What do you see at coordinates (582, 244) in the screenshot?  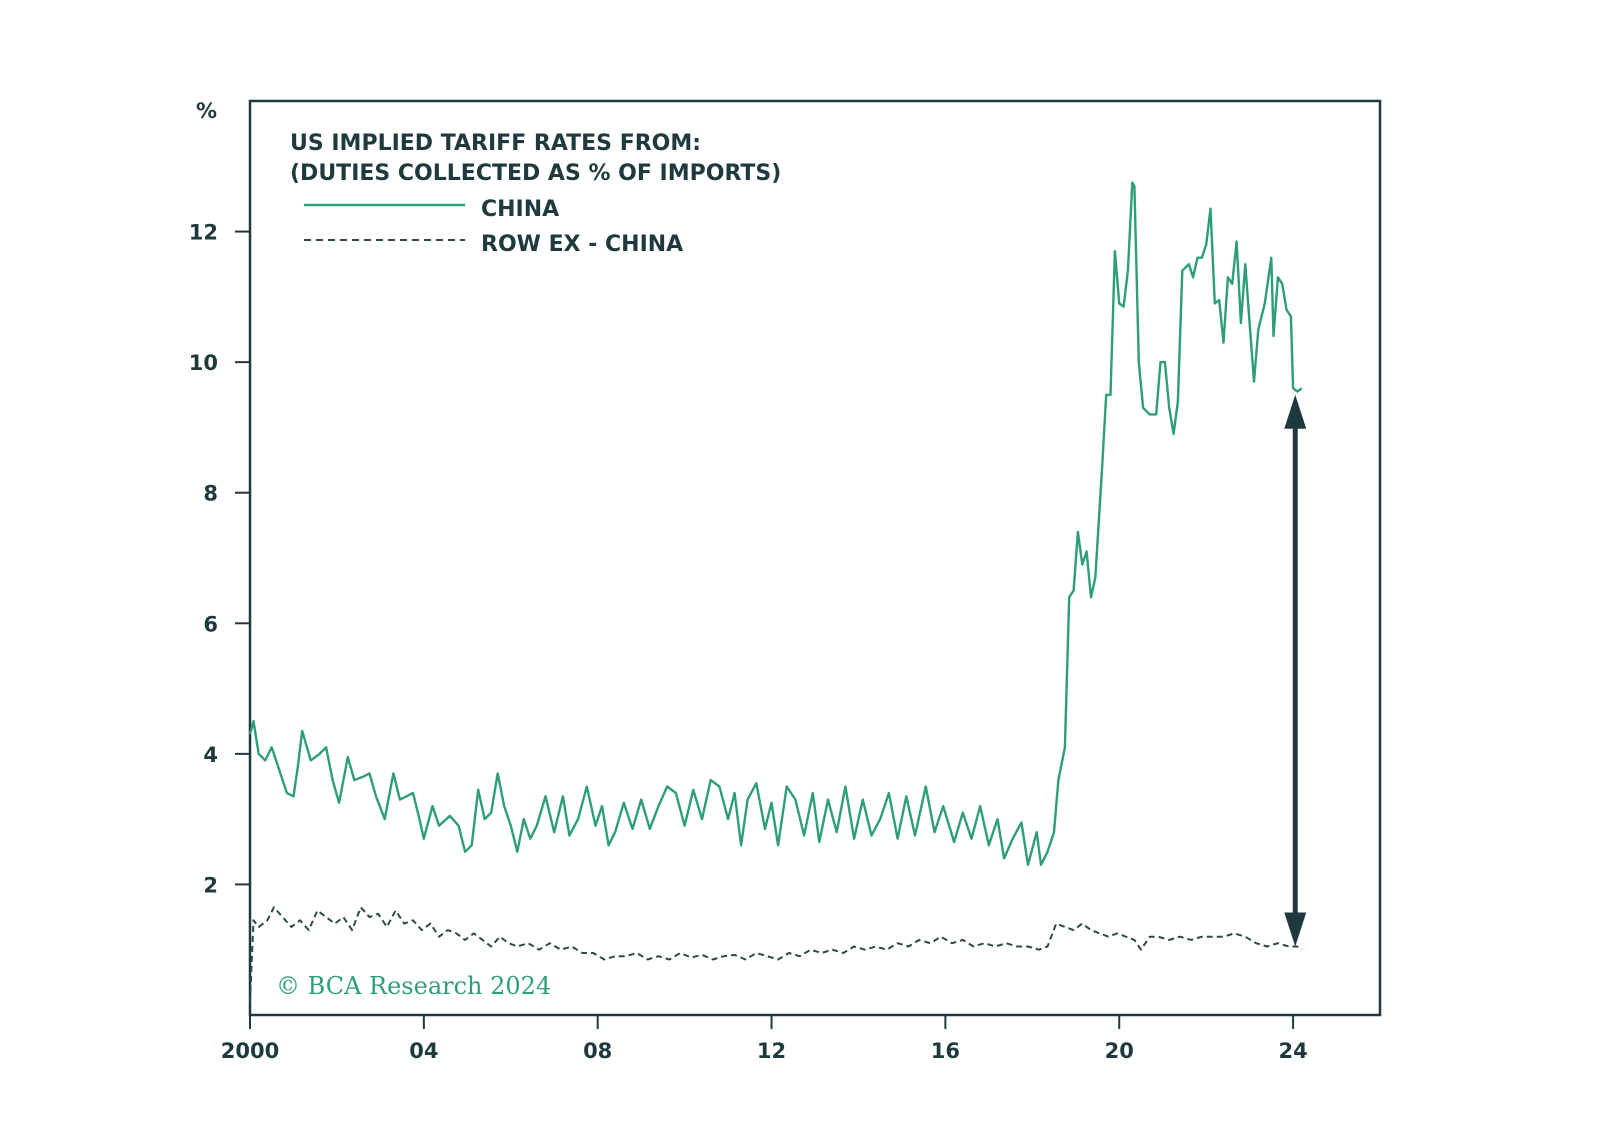 I see `legend-label-row: ROW EX - CHINA` at bounding box center [582, 244].